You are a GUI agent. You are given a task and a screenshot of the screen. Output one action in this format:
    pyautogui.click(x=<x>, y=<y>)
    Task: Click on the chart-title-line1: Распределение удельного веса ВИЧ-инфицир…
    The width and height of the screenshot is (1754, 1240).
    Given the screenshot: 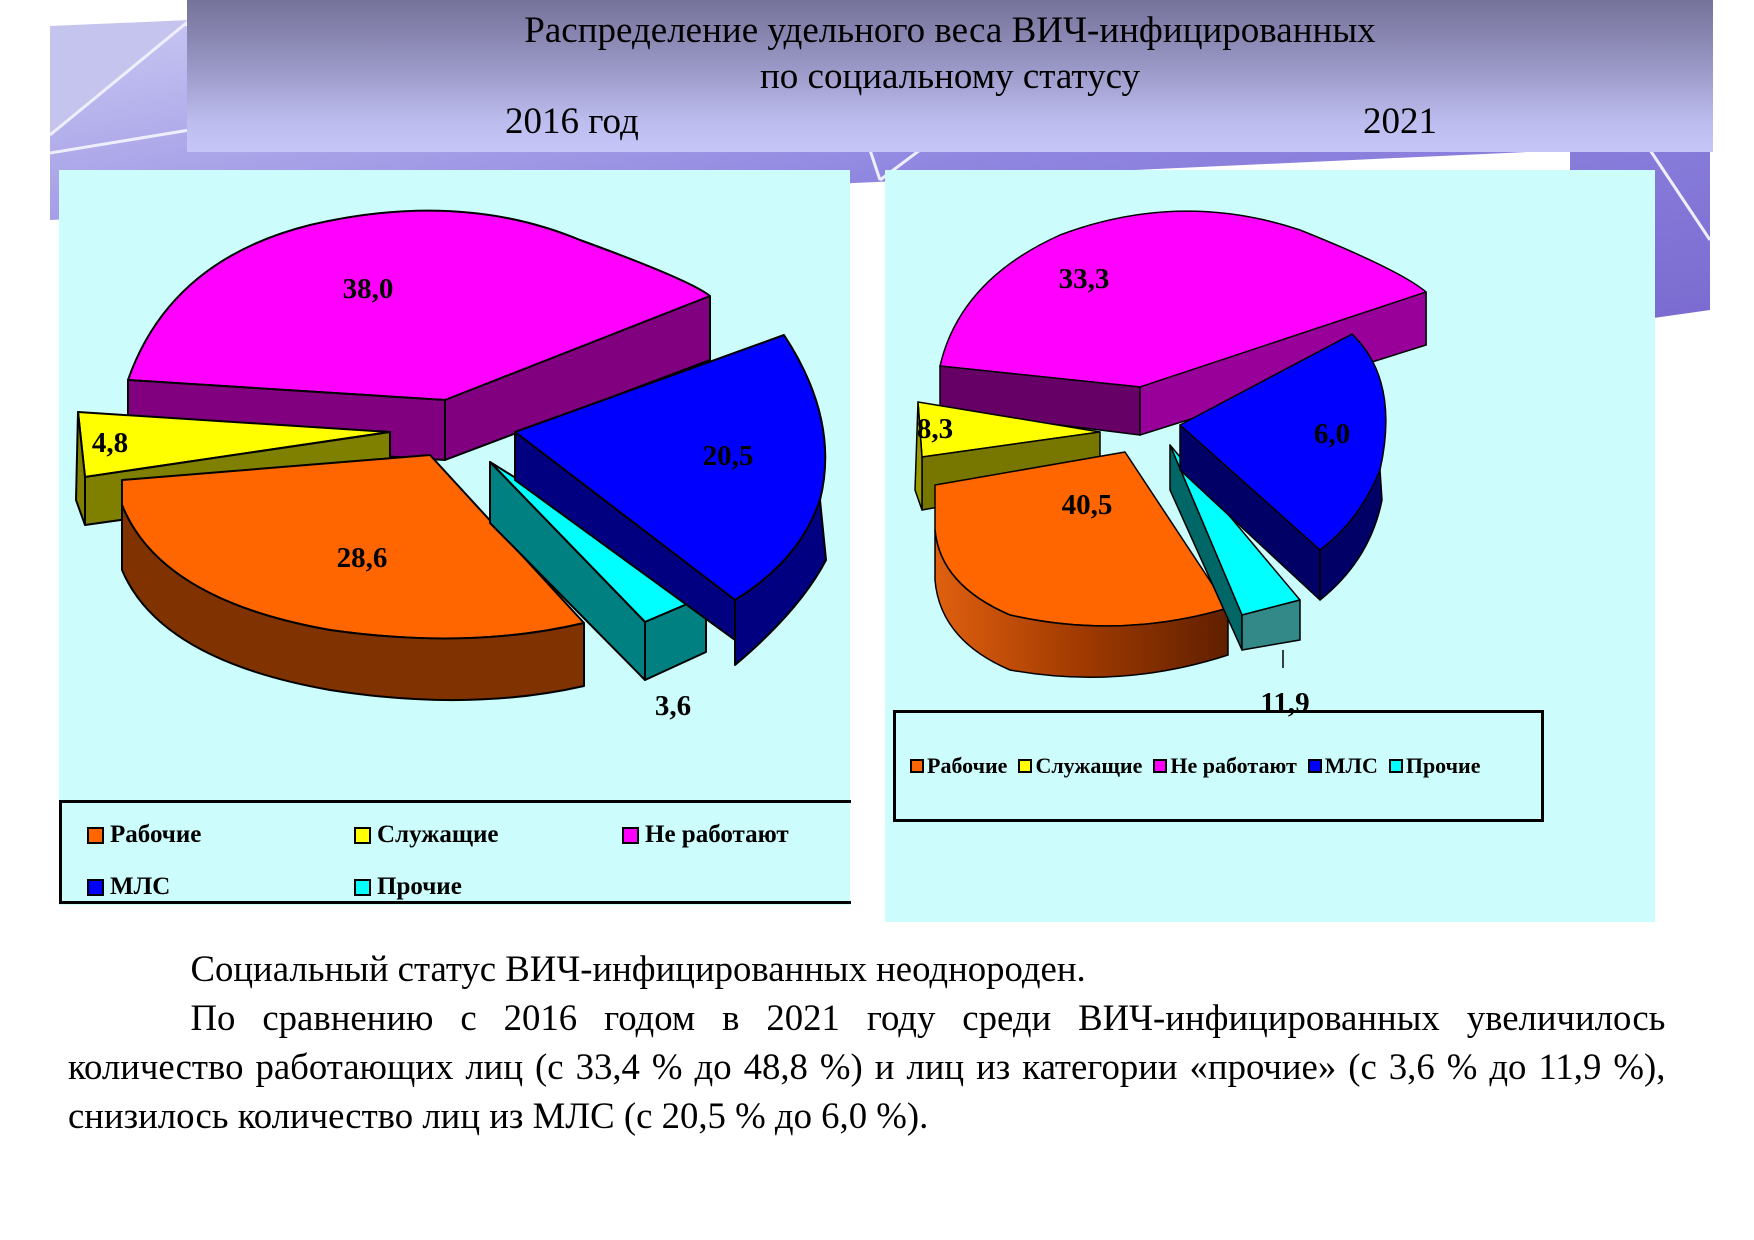 What is the action you would take?
    pyautogui.click(x=950, y=30)
    